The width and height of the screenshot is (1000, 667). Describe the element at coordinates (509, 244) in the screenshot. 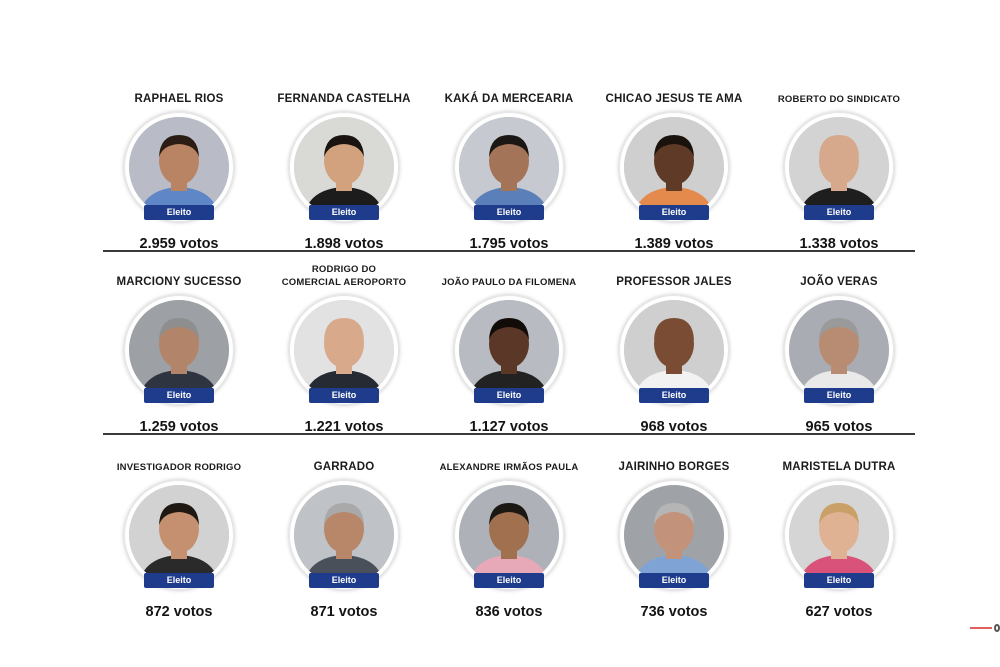

I see `candidate-votes: 1.795 votos` at that location.